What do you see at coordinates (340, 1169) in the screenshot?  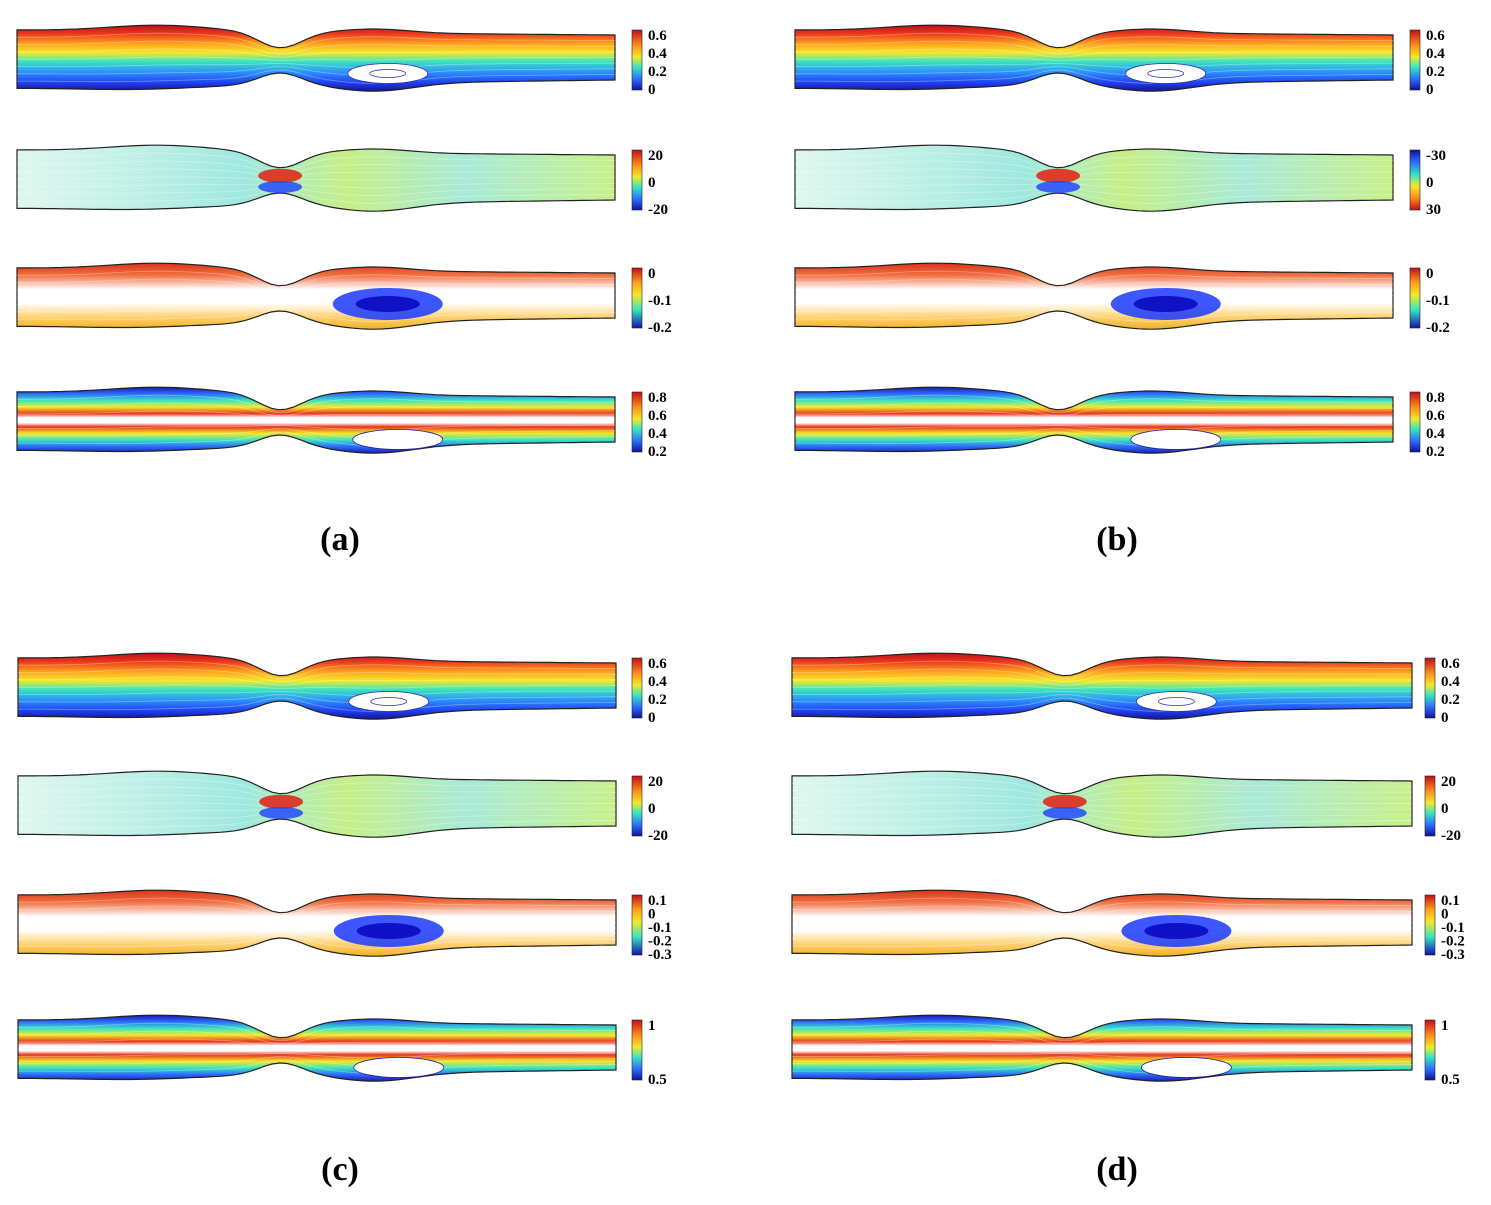 I see `panel-label: (c)` at bounding box center [340, 1169].